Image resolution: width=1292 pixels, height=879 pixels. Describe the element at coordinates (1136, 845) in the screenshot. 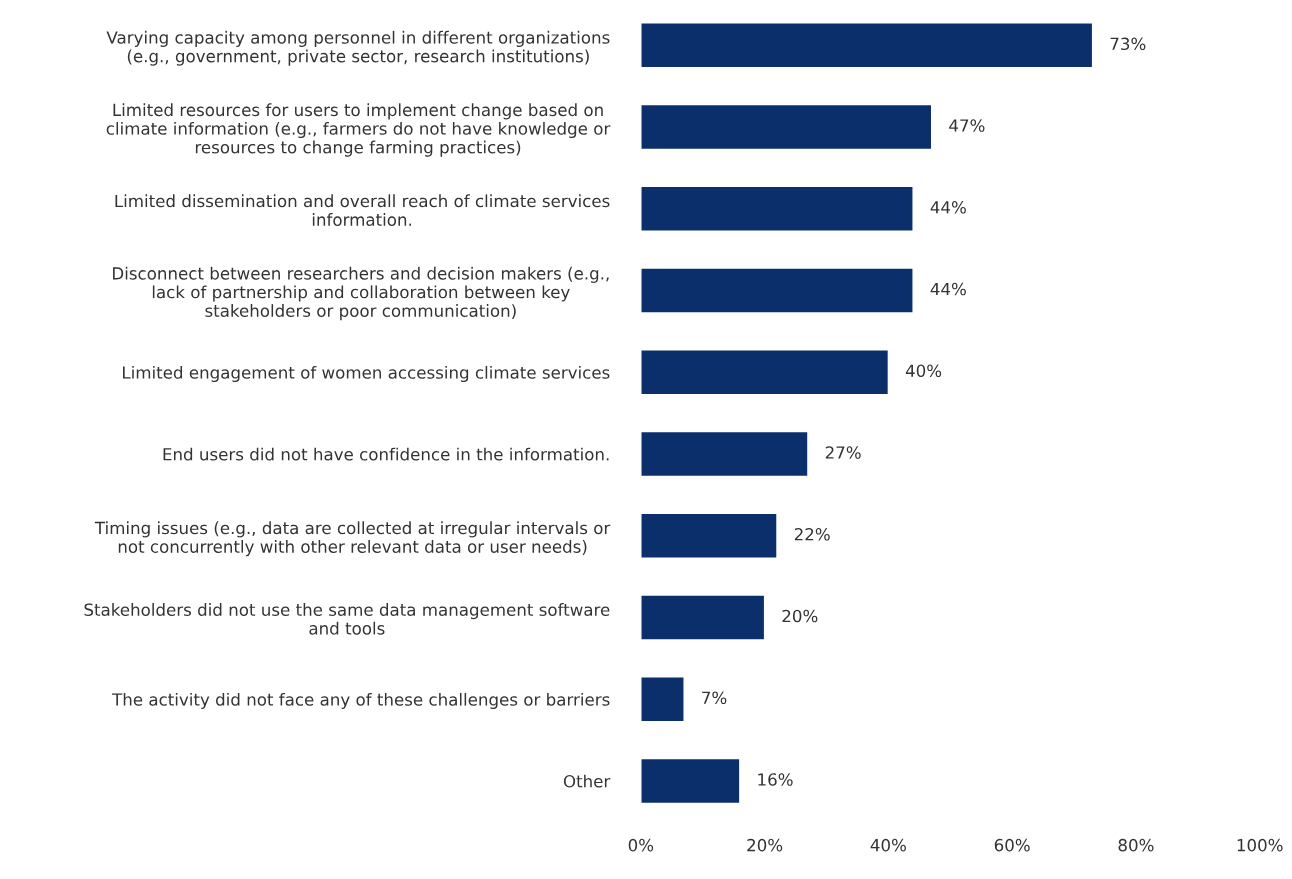

I see `x-tick-label: 80%` at that location.